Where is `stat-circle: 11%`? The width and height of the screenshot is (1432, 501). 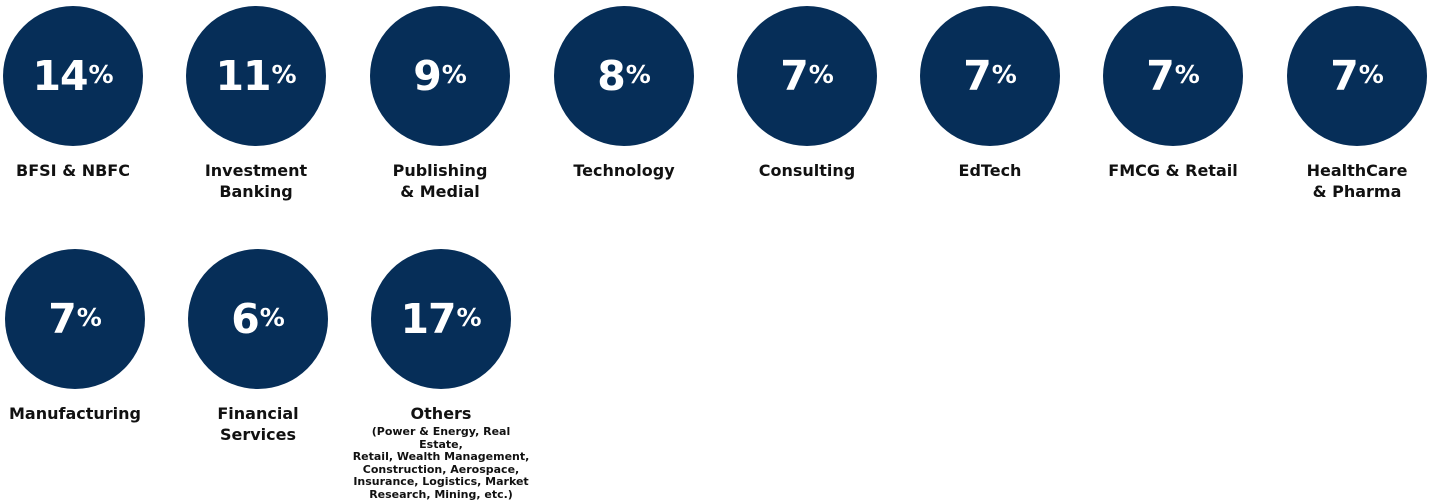 stat-circle: 11% is located at coordinates (256, 76).